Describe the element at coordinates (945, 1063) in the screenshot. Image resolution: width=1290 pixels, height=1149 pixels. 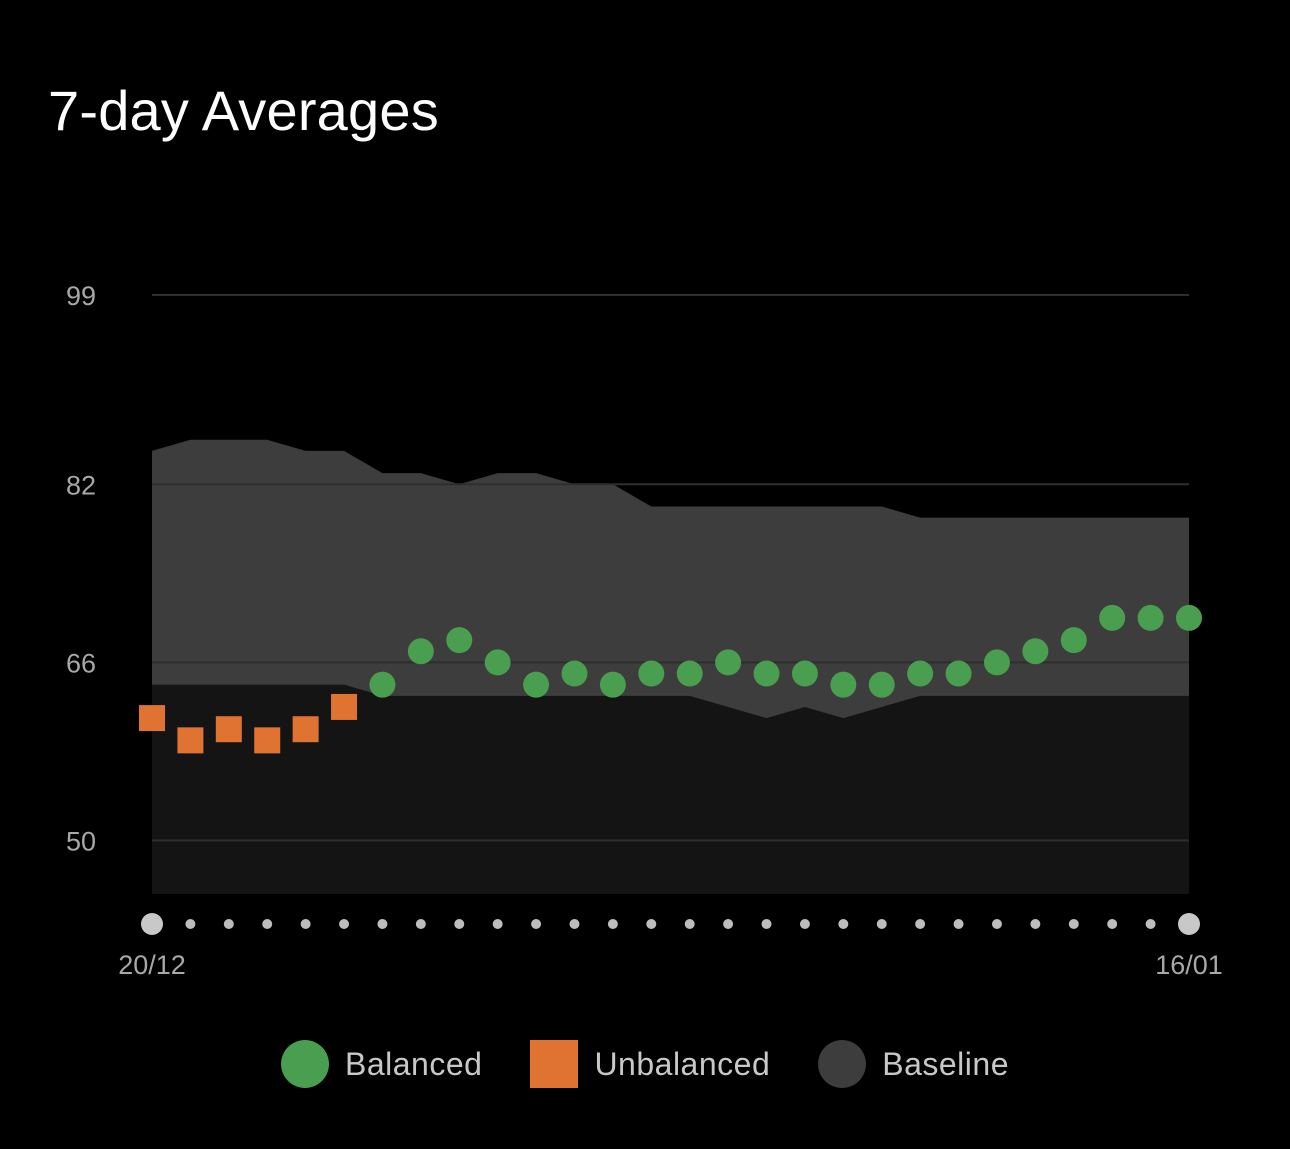
I see `legend-label-baseline: Baseline` at that location.